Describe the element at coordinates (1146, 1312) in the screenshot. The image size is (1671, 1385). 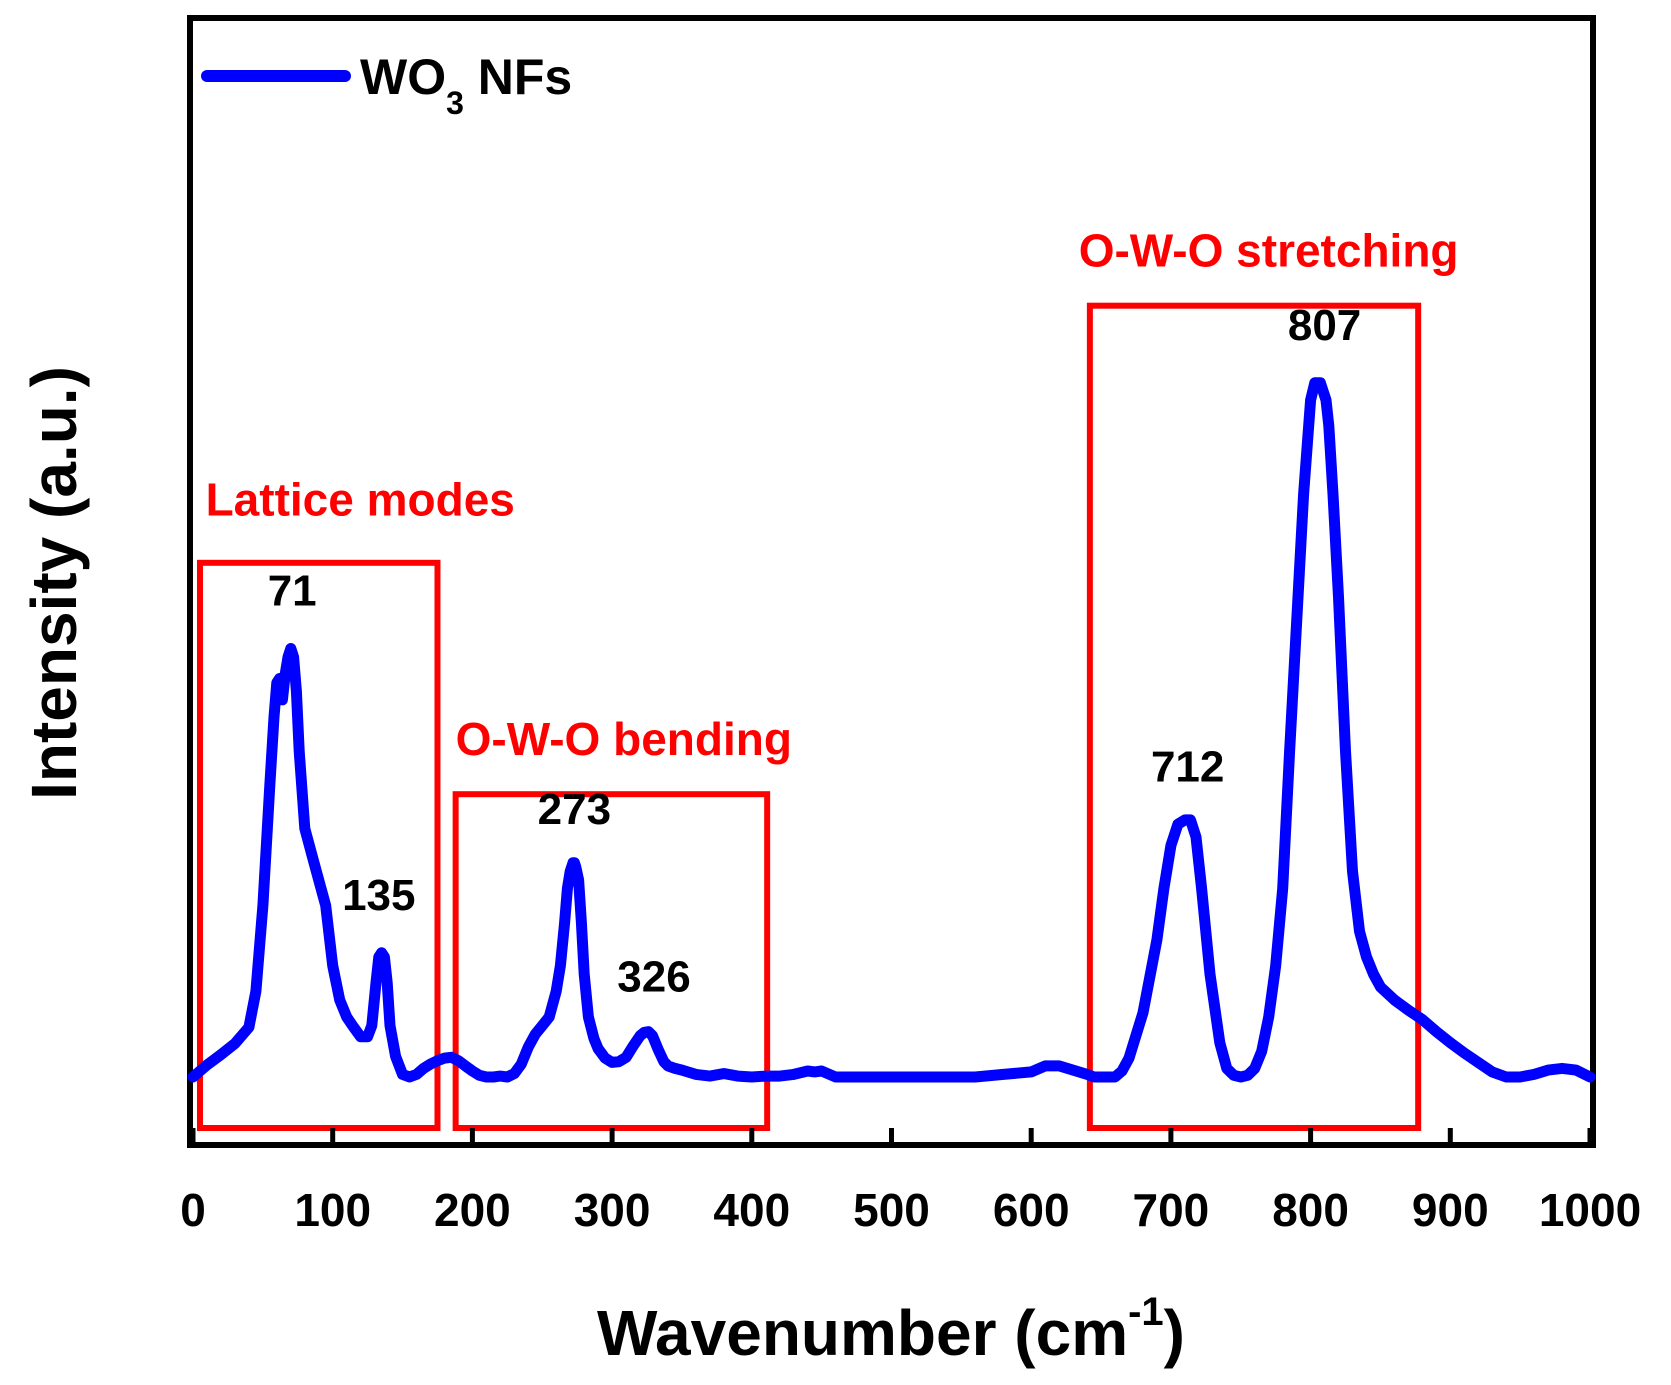
I see `x-axis-title-superscript: -1` at that location.